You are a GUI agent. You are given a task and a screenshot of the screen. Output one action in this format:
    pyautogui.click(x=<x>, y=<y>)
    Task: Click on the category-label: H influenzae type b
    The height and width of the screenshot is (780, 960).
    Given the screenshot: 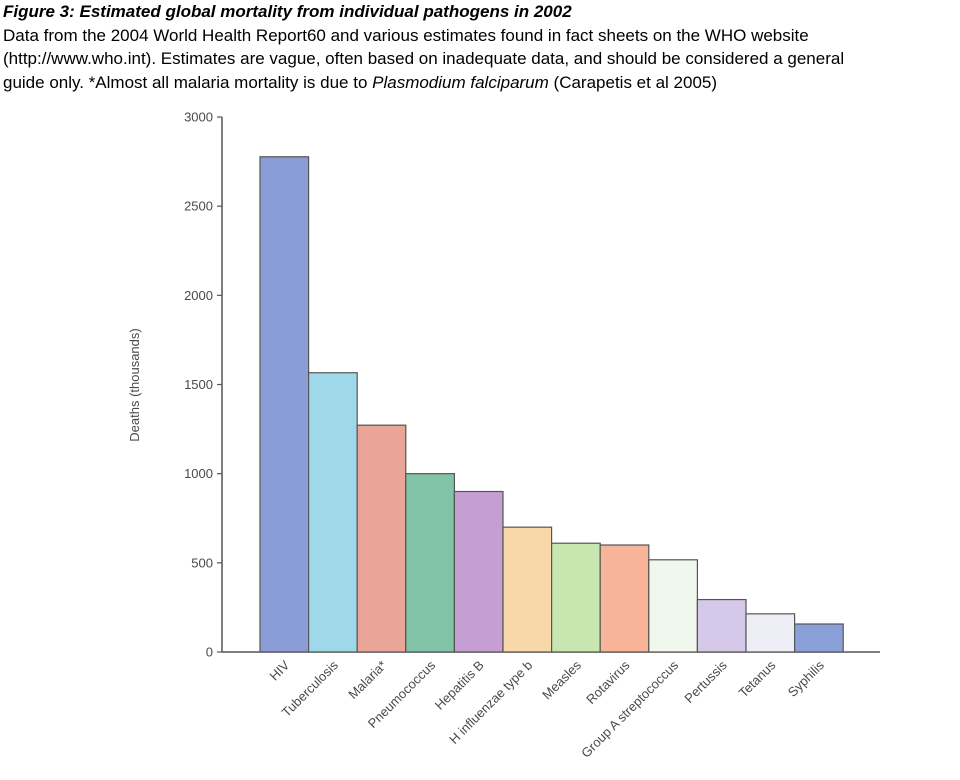 What is the action you would take?
    pyautogui.click(x=490, y=702)
    